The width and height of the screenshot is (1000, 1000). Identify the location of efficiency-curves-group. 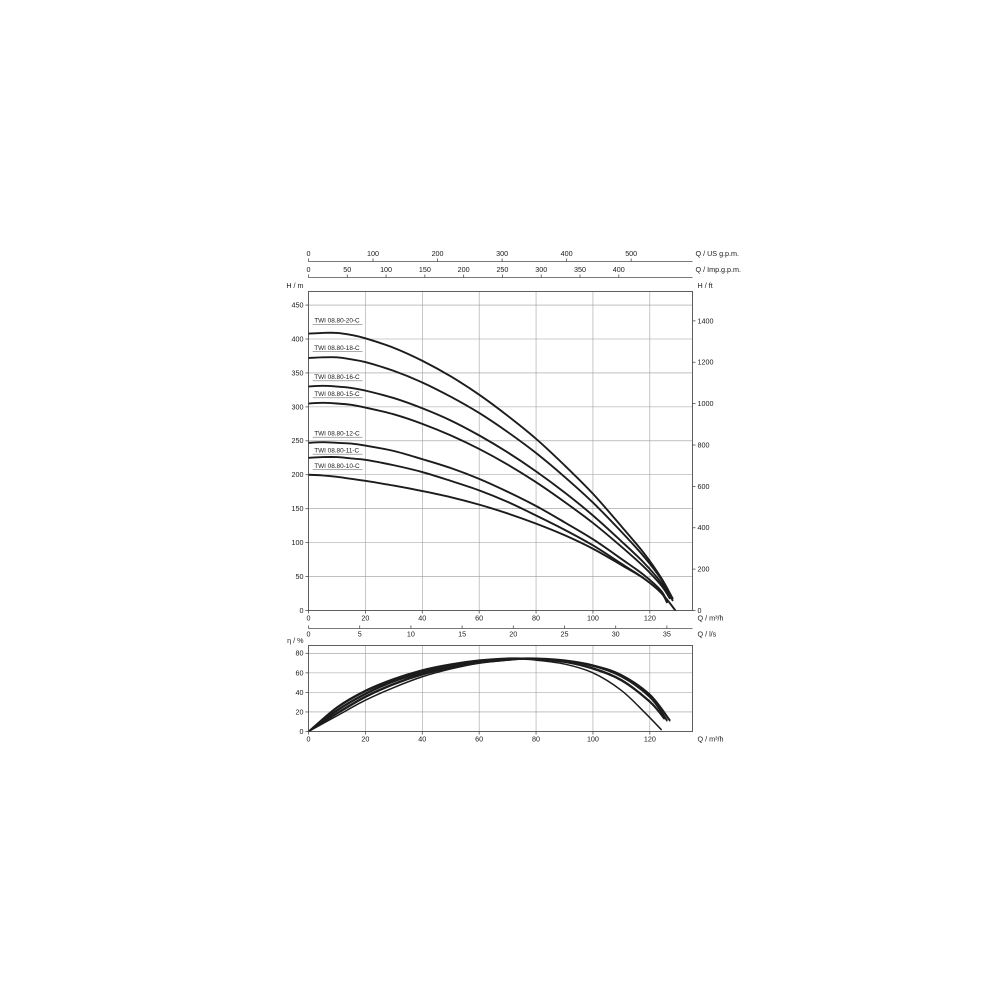
(489, 694).